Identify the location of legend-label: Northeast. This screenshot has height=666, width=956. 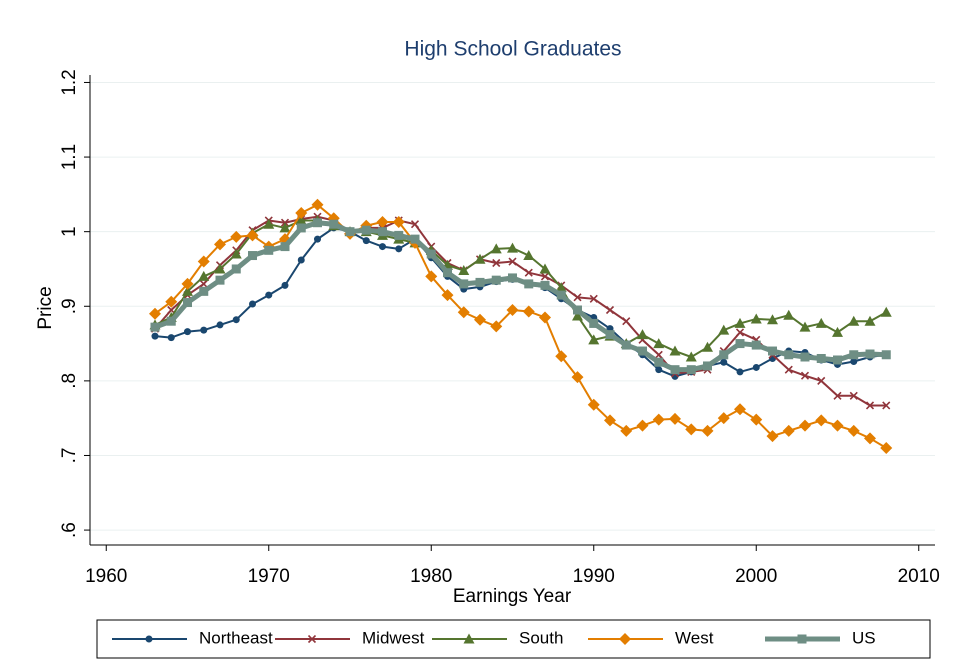
(236, 637).